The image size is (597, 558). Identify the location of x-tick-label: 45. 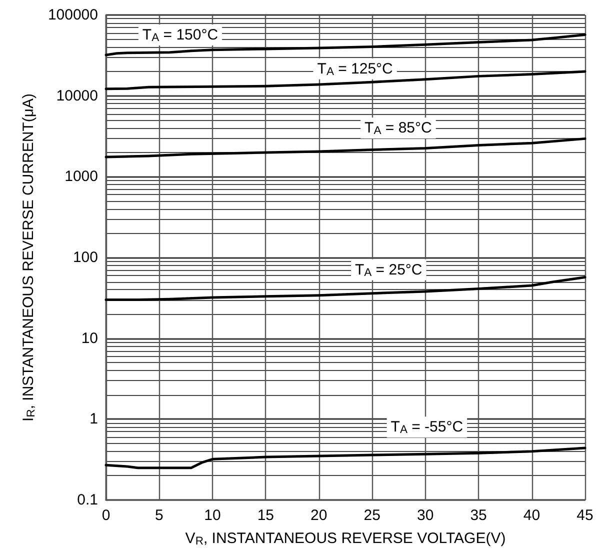
(585, 515).